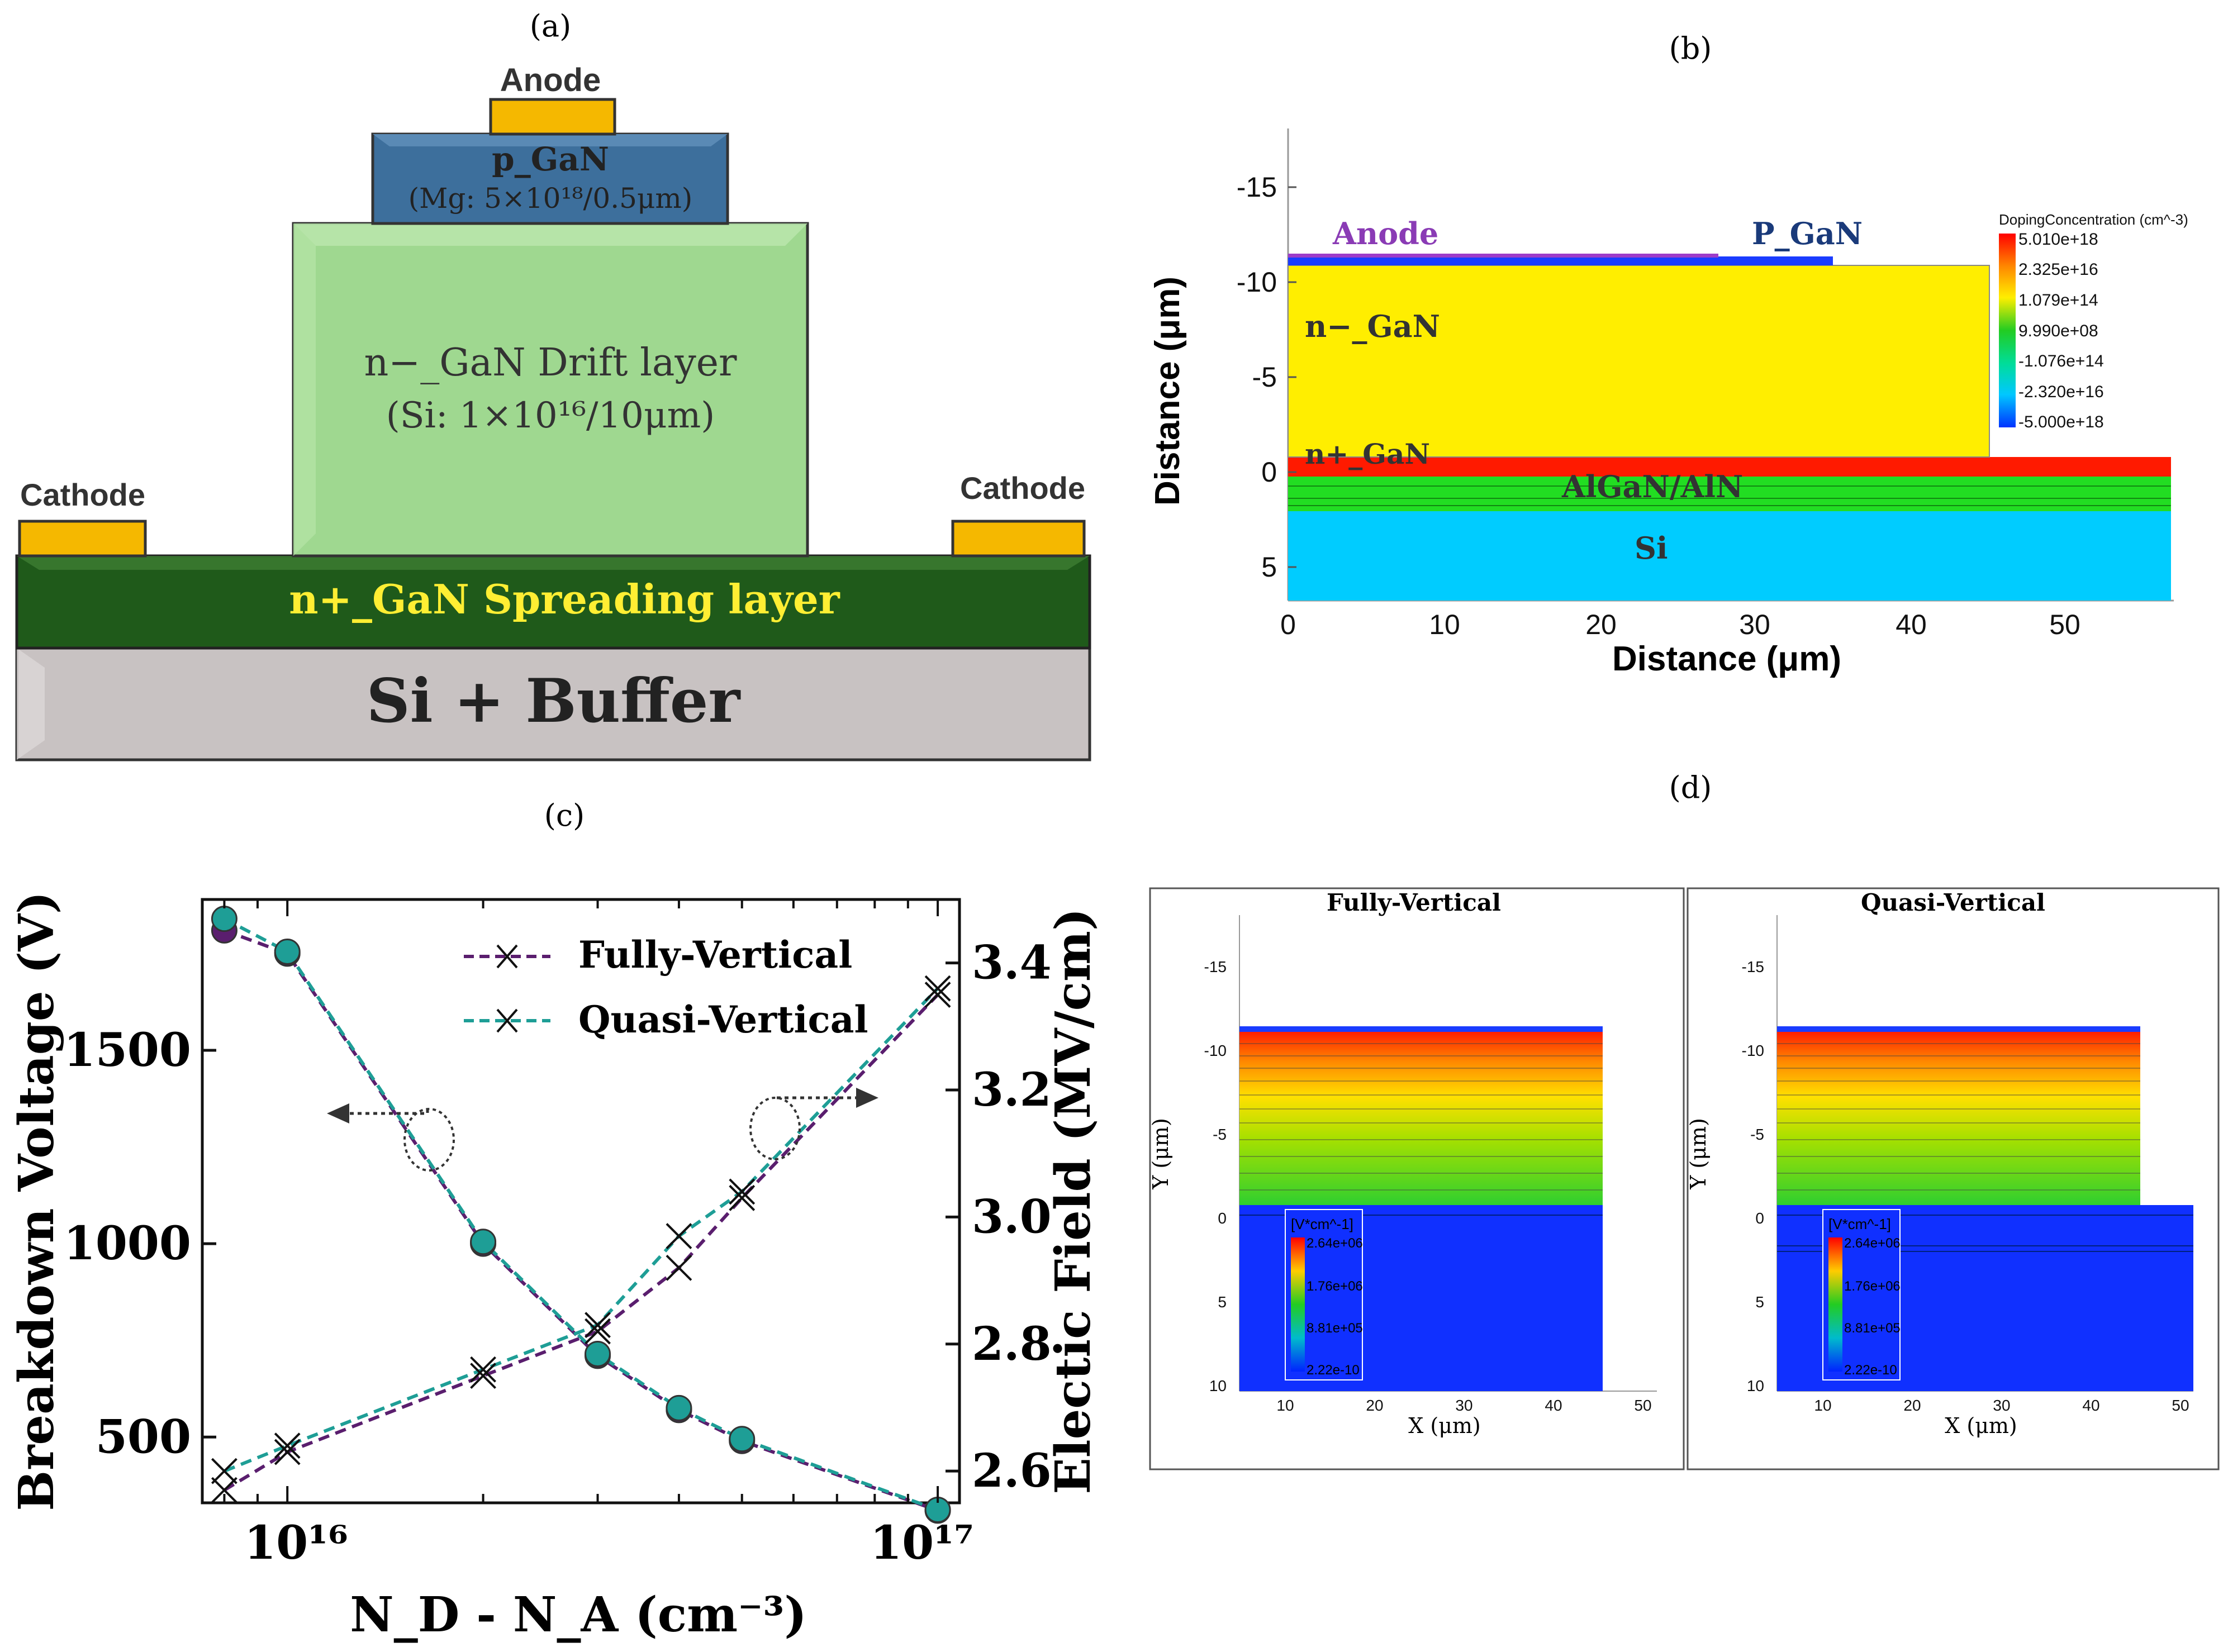  I want to click on right-tick-label: 2.6, so click(1012, 1471).